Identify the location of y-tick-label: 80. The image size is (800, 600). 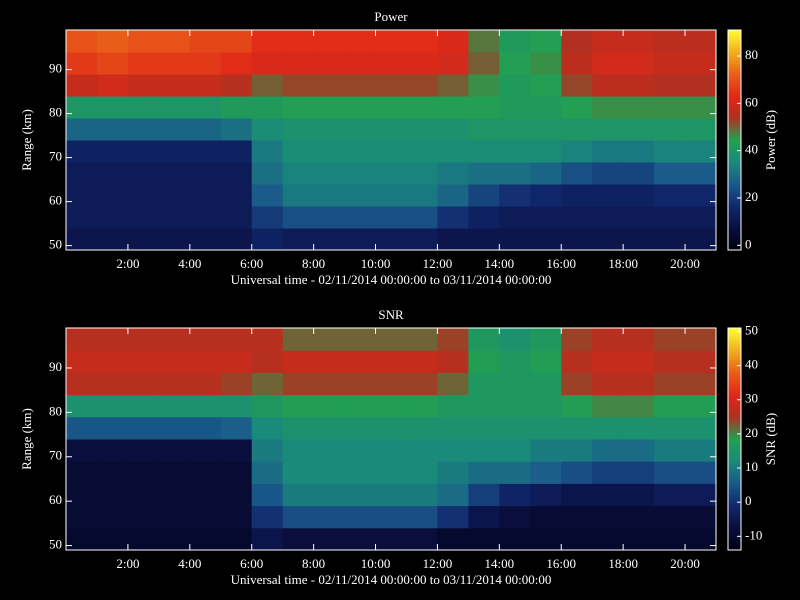
(55, 410).